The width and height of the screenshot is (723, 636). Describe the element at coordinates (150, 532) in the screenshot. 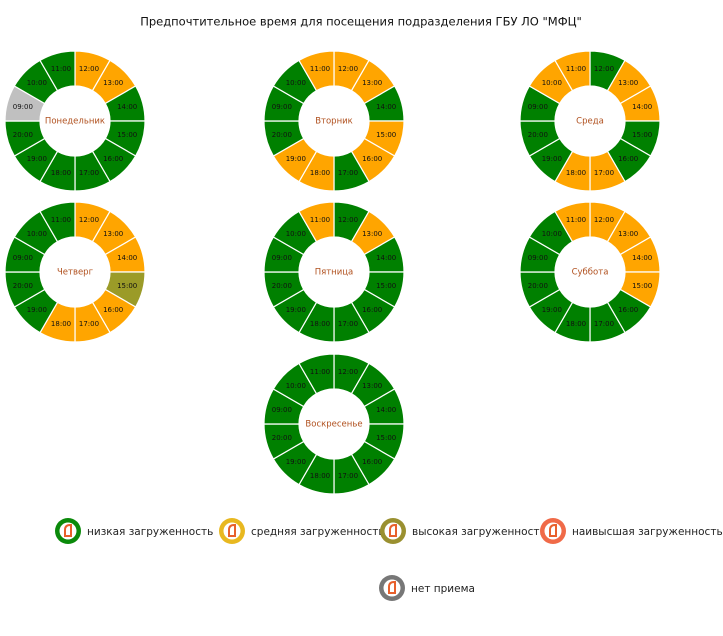

I see `legend-label: низкая загруженность` at that location.